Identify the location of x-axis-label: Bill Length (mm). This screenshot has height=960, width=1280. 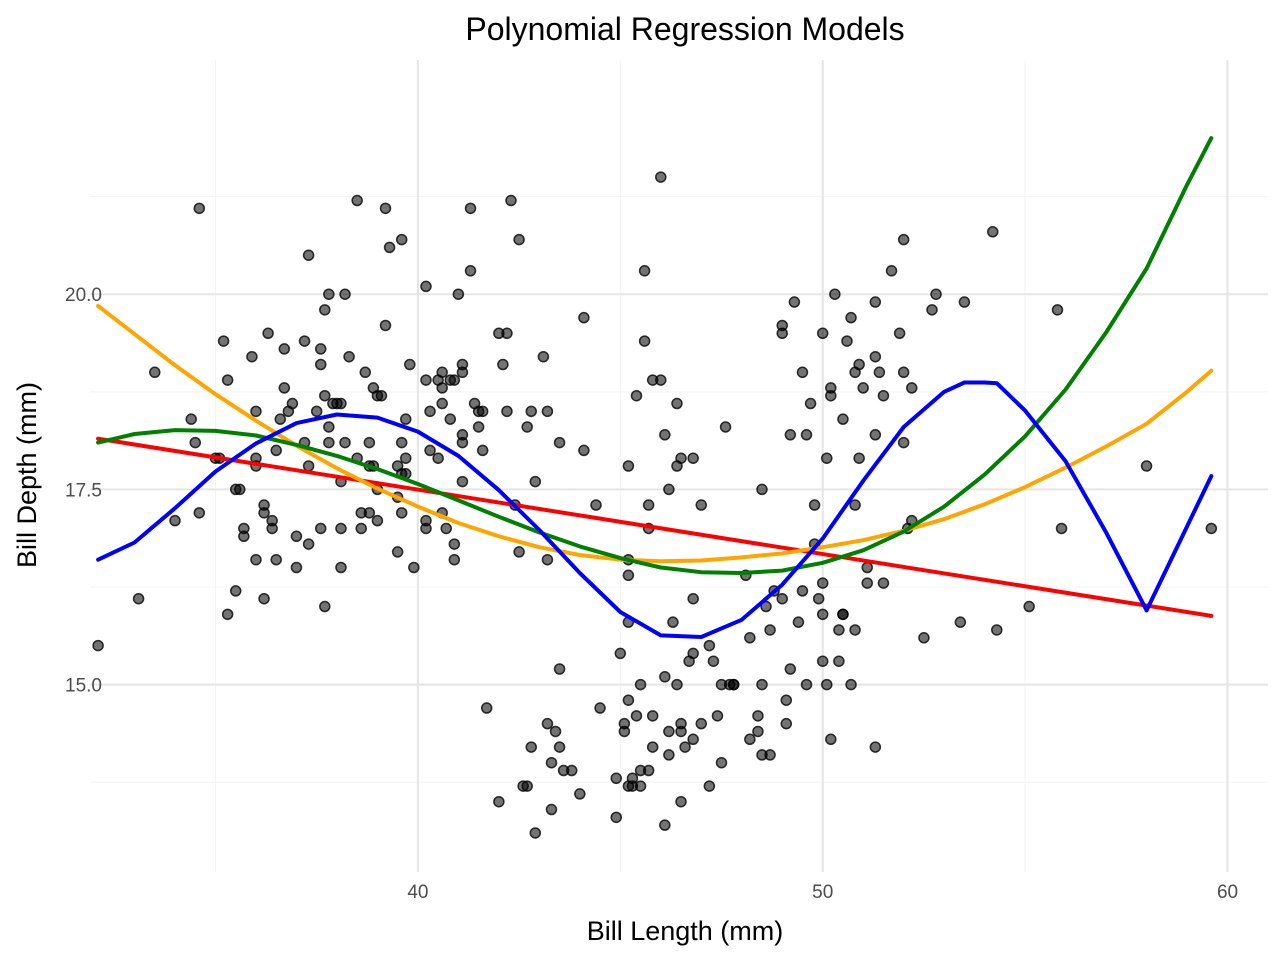
(685, 931).